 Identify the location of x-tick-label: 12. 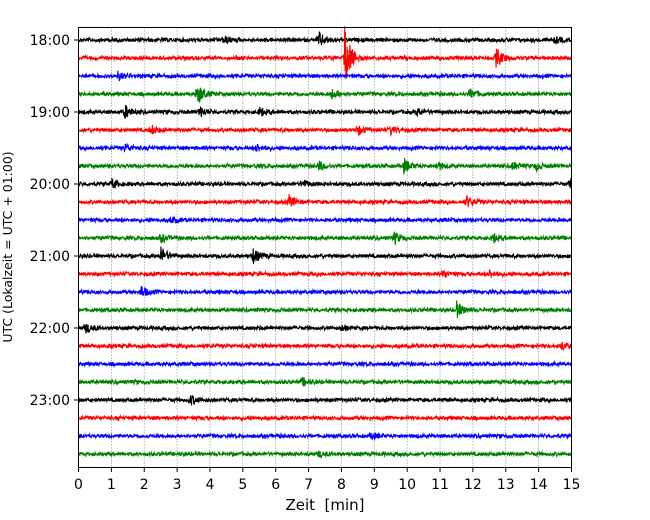
(473, 485).